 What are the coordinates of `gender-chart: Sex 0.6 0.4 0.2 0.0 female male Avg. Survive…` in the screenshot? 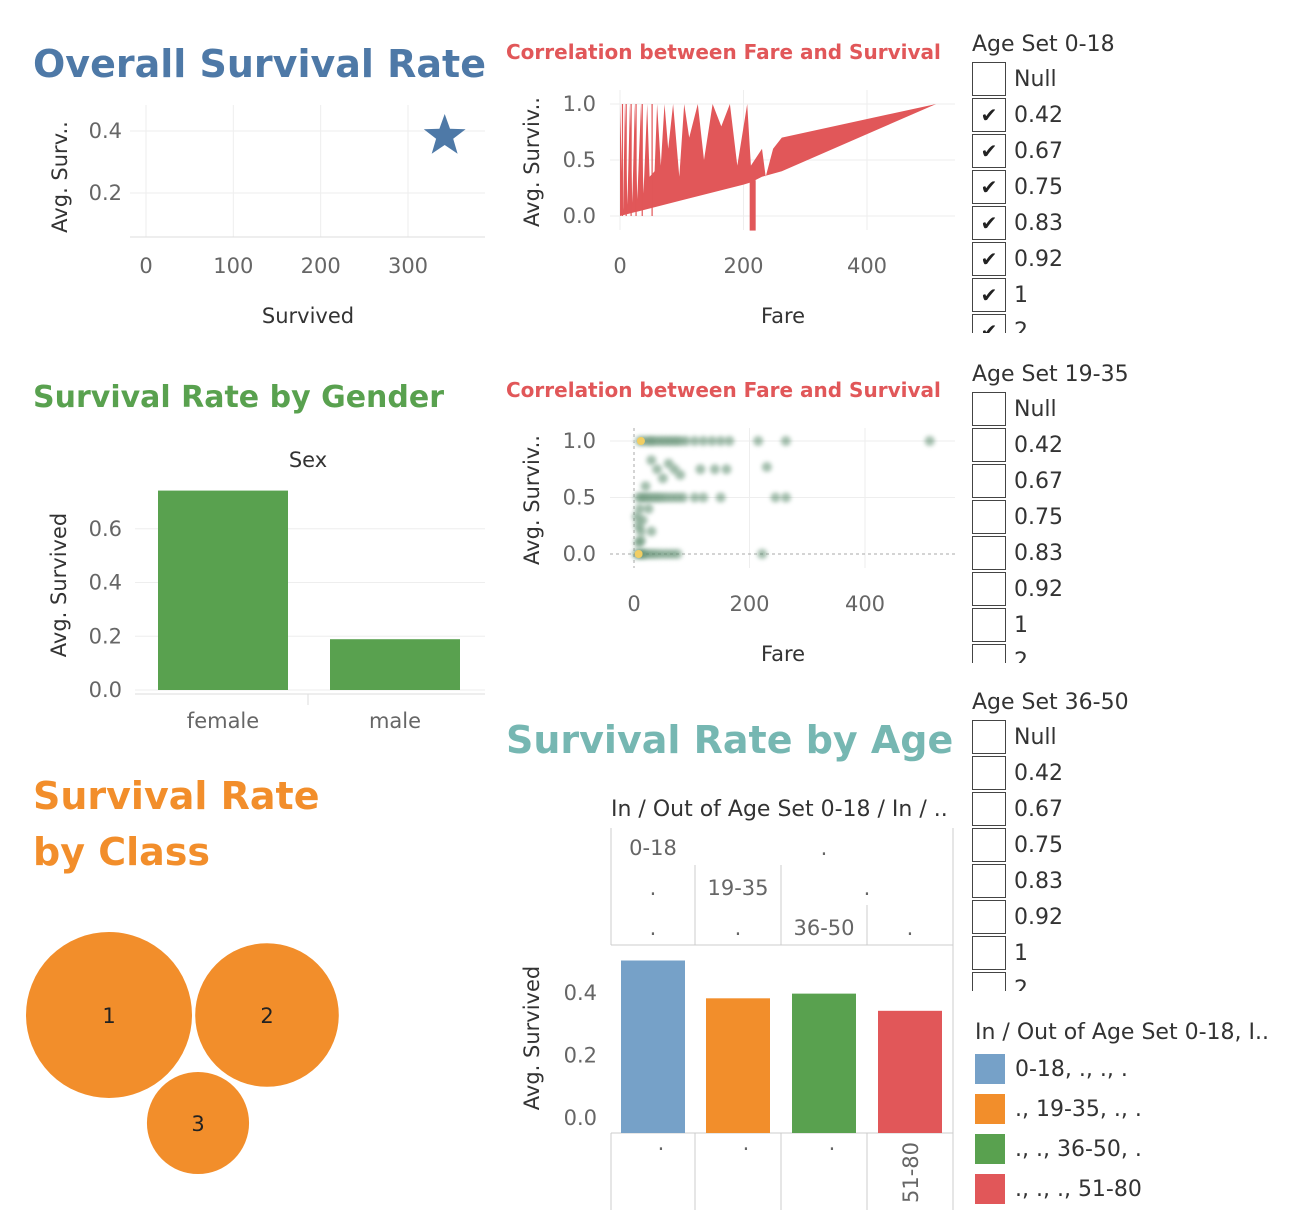 It's located at (266, 590).